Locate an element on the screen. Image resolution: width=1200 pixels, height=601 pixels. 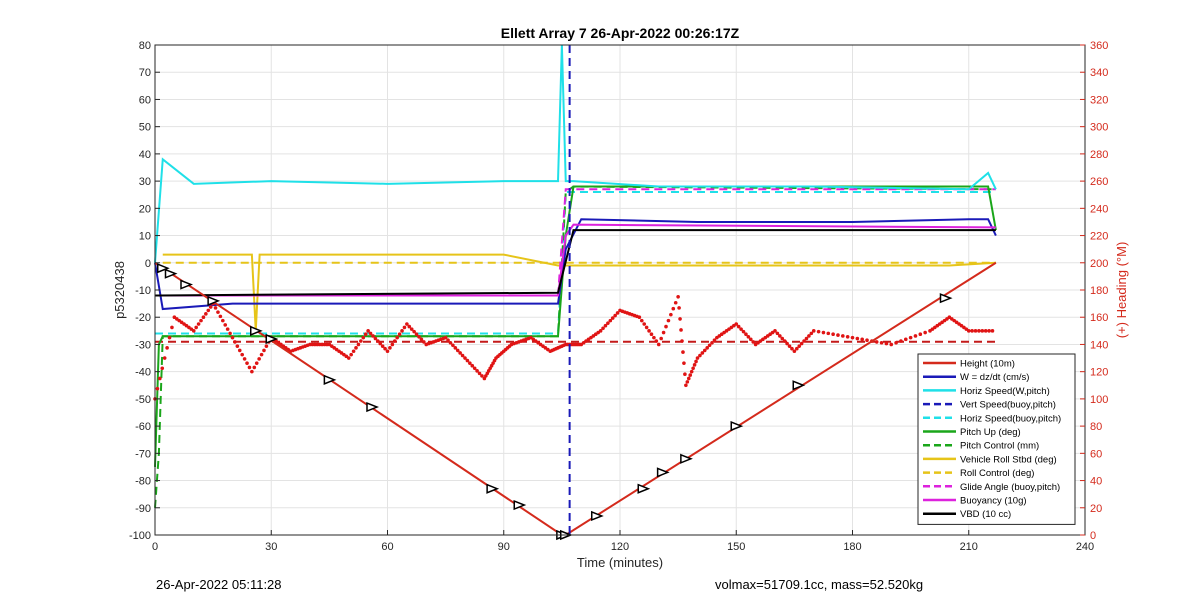
y2-tick-label: 340 is located at coordinates (1099, 73).